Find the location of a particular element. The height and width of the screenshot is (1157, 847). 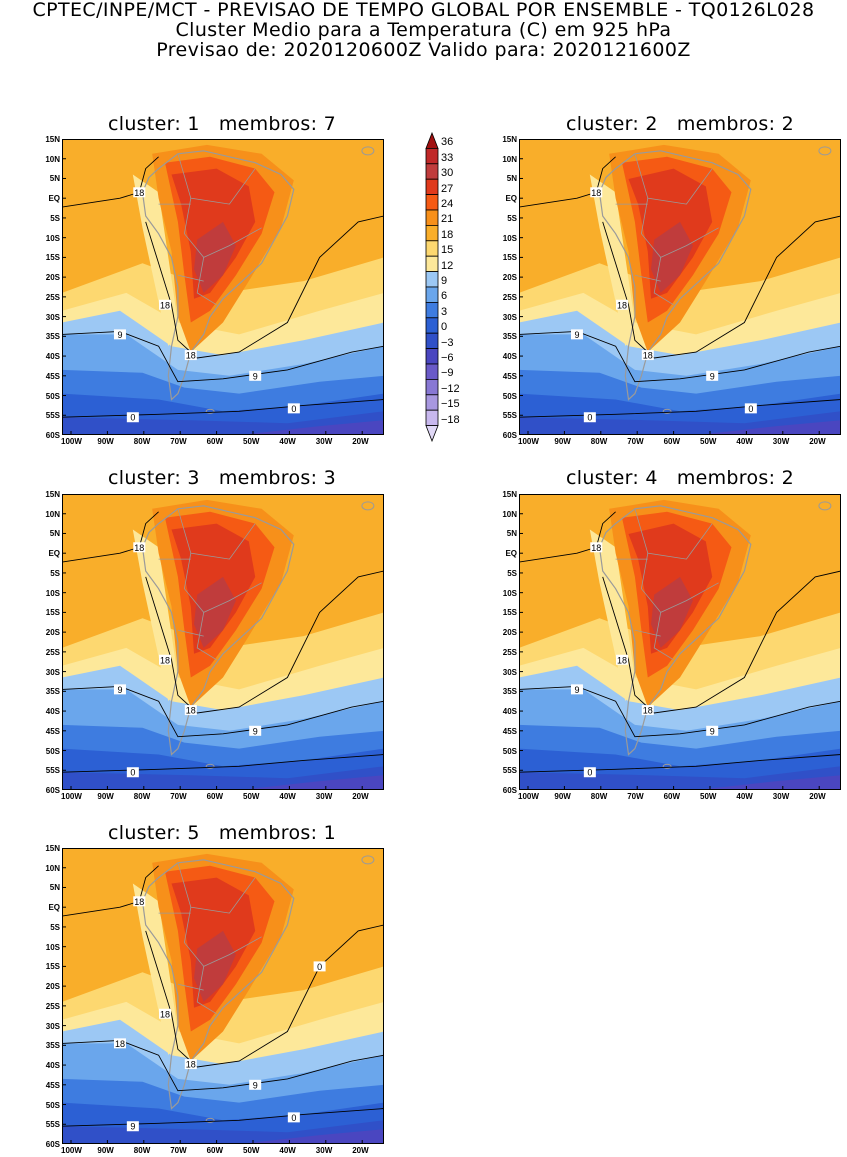

colorbar-level-label: 36 is located at coordinates (447, 142).